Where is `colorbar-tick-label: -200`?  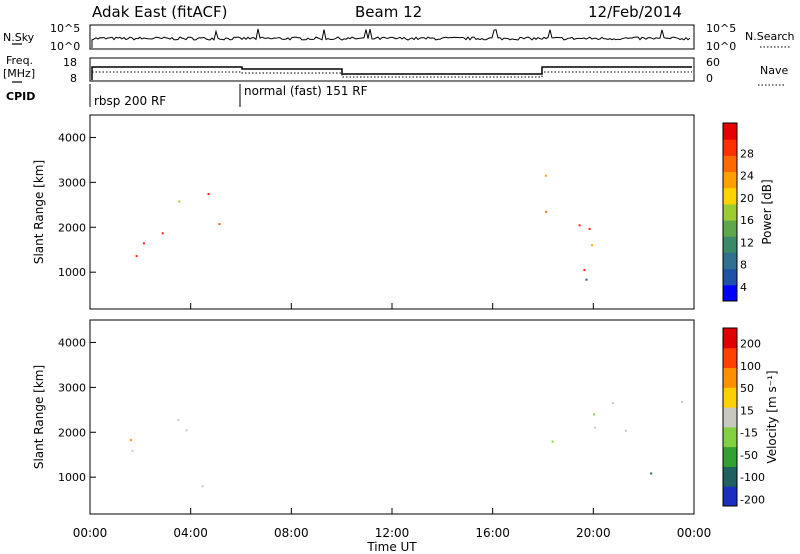
colorbar-tick-label: -200 is located at coordinates (752, 499).